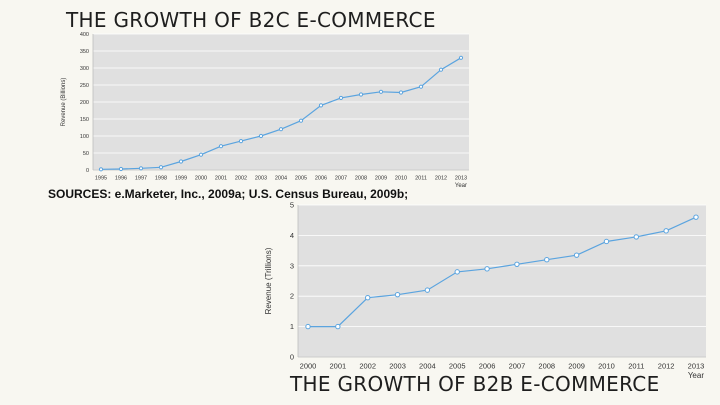 This screenshot has width=720, height=405. Describe the element at coordinates (487, 366) in the screenshot. I see `b2b-x-tick-label: 2006` at that location.